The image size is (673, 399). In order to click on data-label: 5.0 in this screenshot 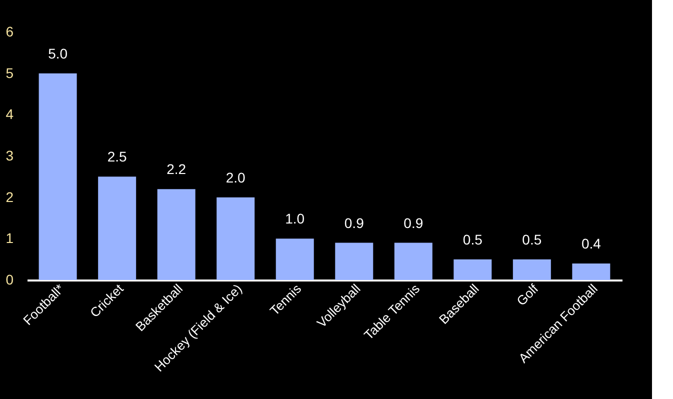, I will do `click(58, 53)`.